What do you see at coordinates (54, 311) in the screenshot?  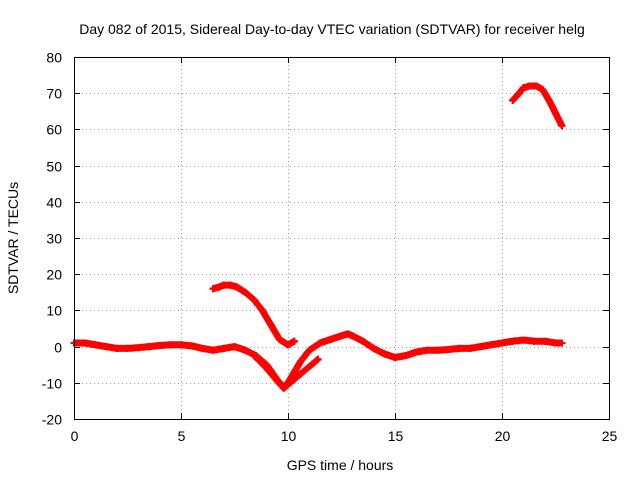 I see `y-tick-label: 10` at bounding box center [54, 311].